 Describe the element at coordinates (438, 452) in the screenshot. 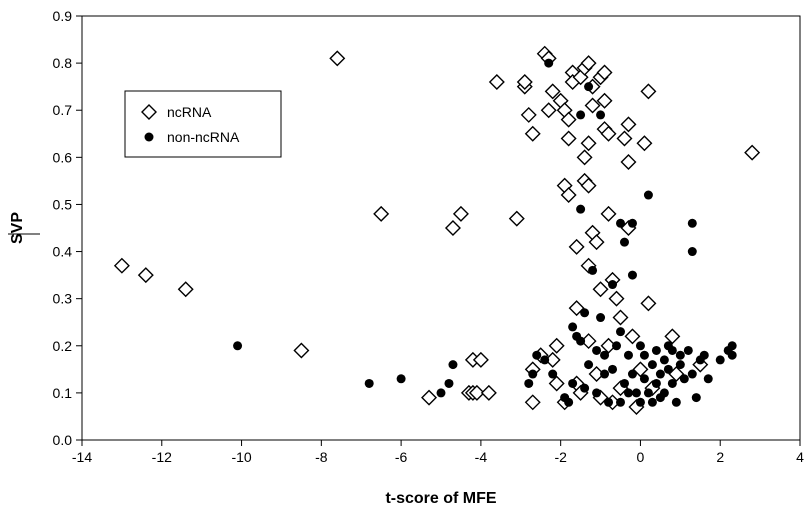

I see `x-axis: -14 -12 -10 -8 -6 -4 -2 0 2 4` at that location.